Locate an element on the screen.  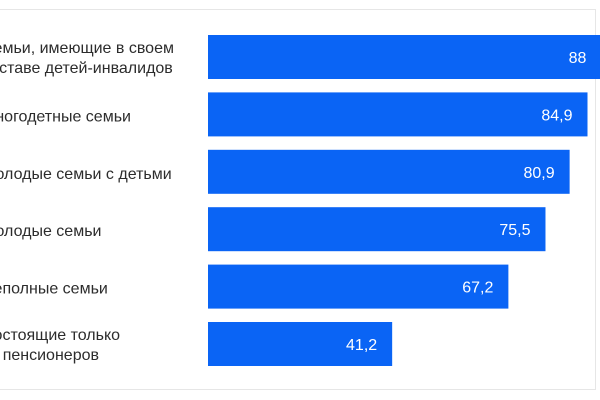
category-label-3: Молодые семьи с детьми is located at coordinates (86, 174).